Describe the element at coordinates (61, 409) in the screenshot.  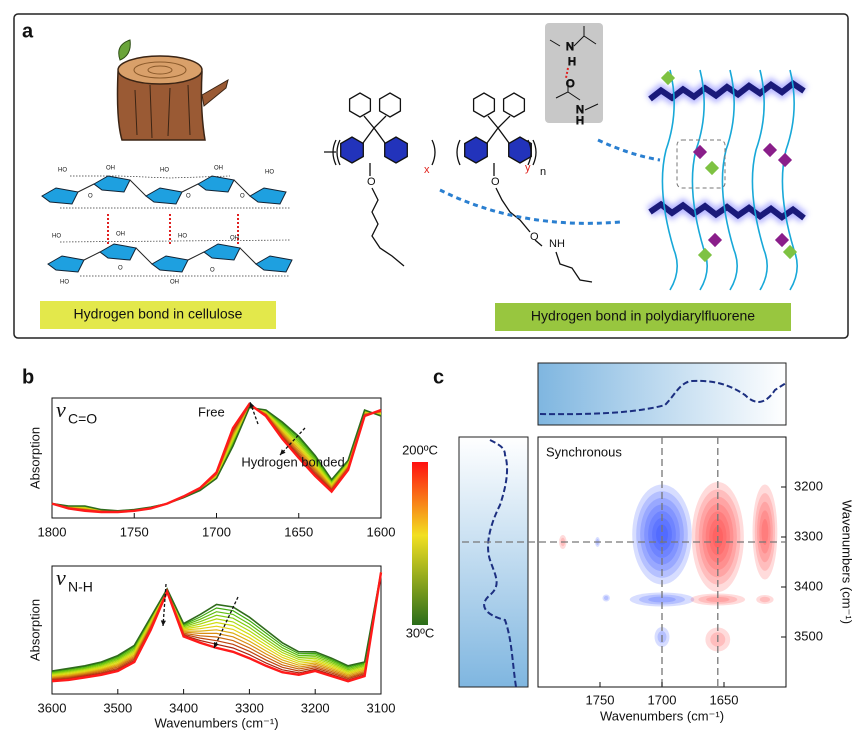
I see `band-symbol: v` at that location.